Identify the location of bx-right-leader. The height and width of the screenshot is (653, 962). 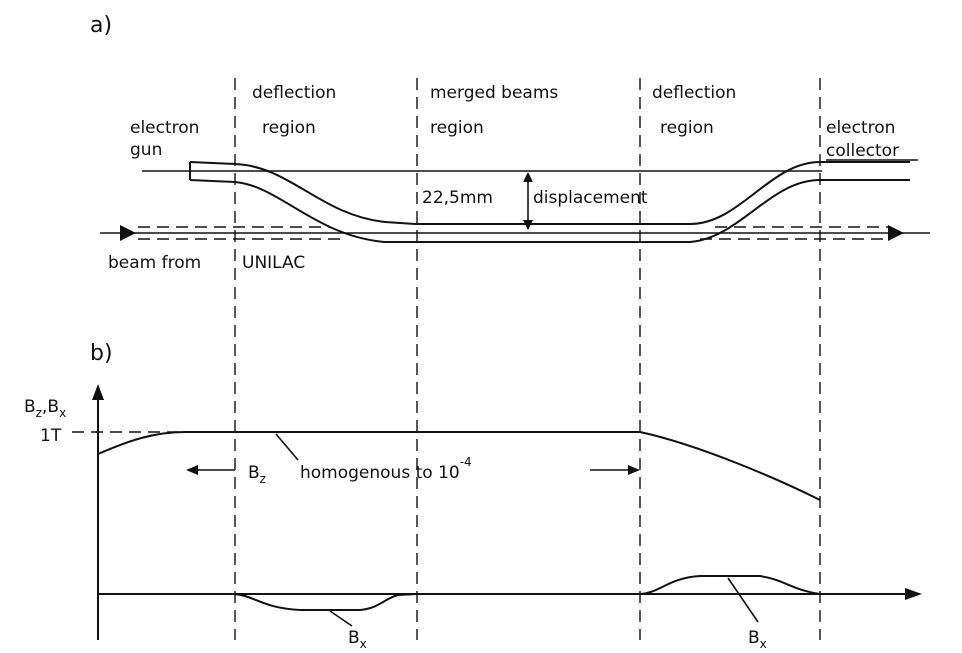
(743, 600).